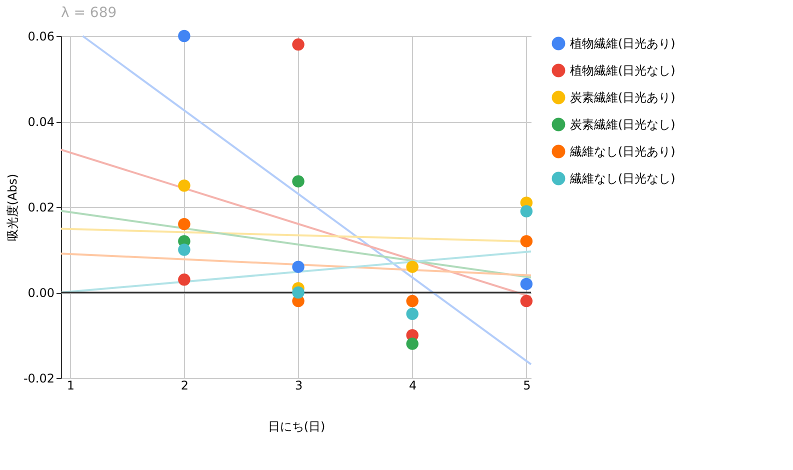 This screenshot has height=470, width=793. I want to click on legend-label: 繊維なし(日光あり), so click(622, 151).